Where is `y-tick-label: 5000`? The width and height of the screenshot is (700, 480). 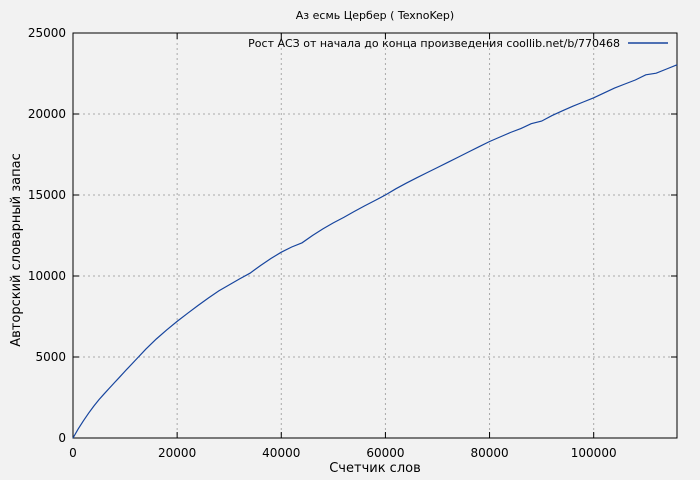 y-tick-label: 5000 is located at coordinates (50, 357).